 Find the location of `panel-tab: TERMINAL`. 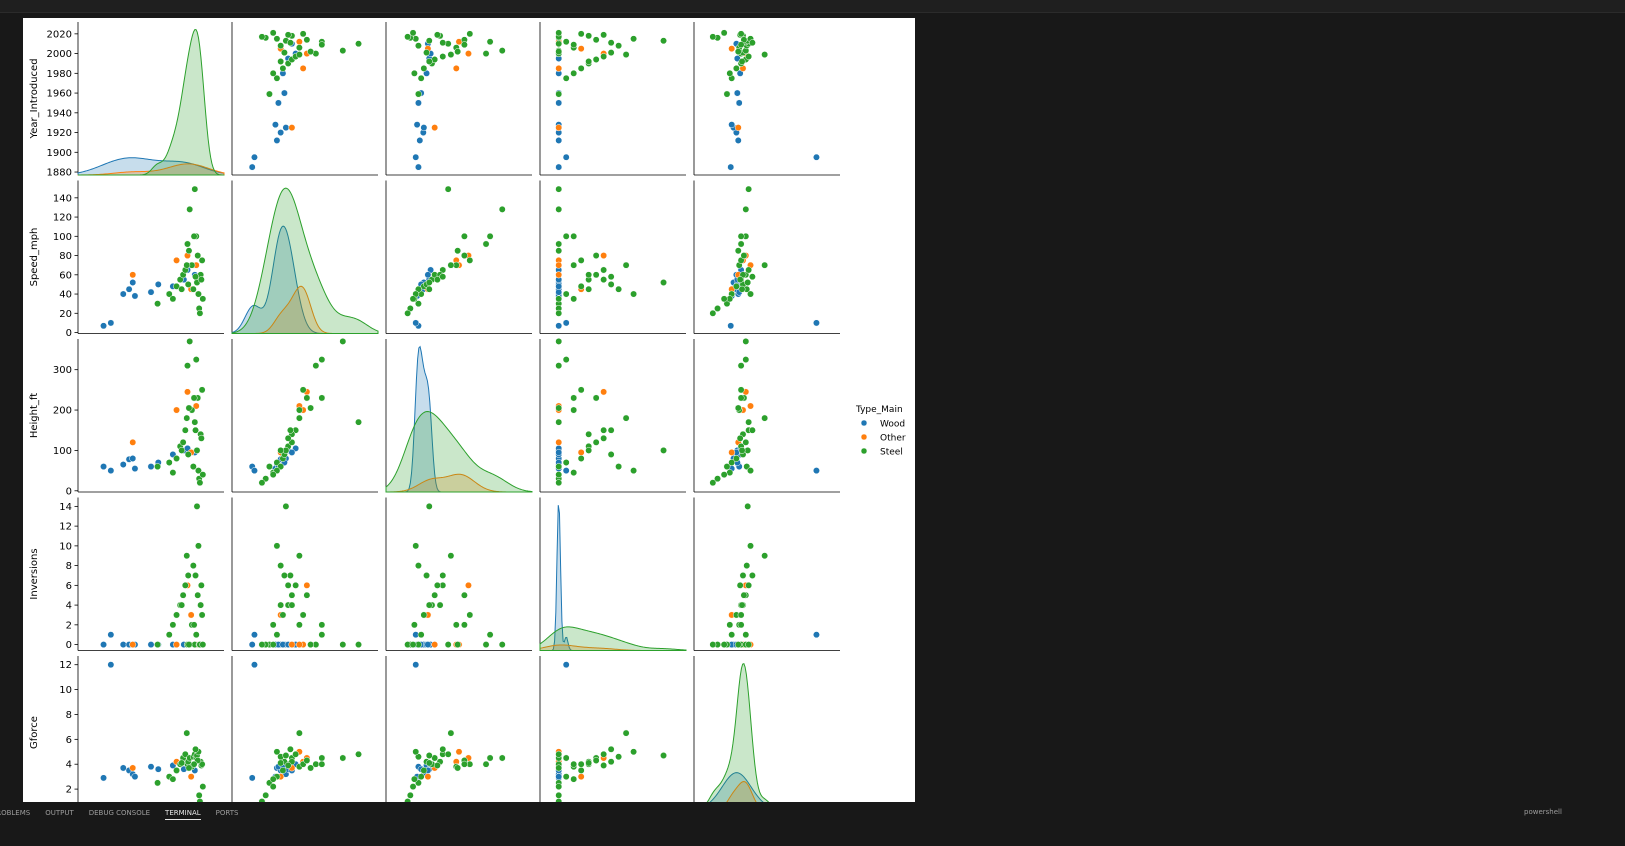

panel-tab: TERMINAL is located at coordinates (183, 813).